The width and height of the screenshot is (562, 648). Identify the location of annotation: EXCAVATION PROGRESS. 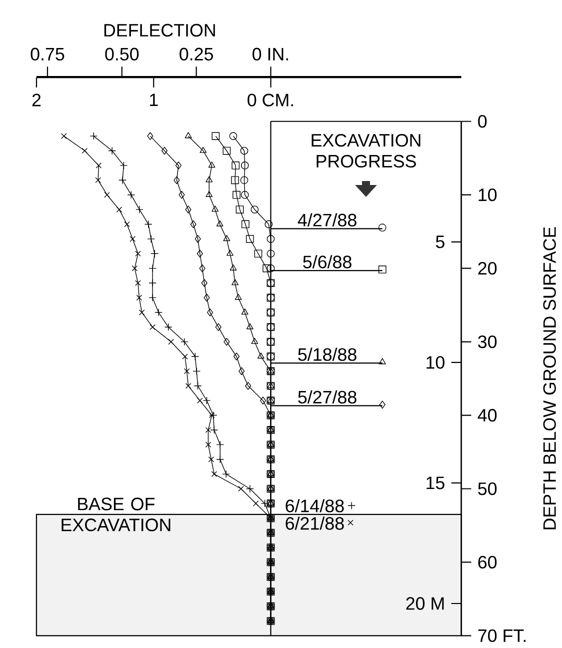
(366, 151).